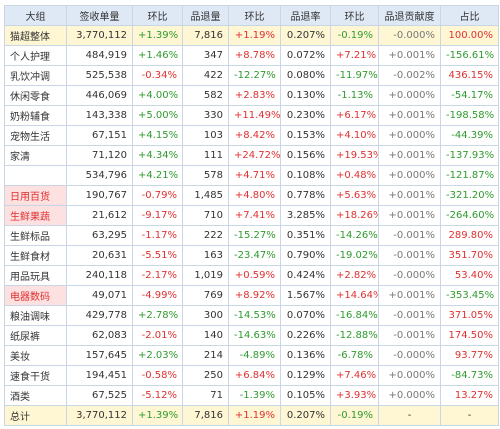 This screenshot has height=429, width=500. I want to click on value-cell: +4.15%, so click(157, 135).